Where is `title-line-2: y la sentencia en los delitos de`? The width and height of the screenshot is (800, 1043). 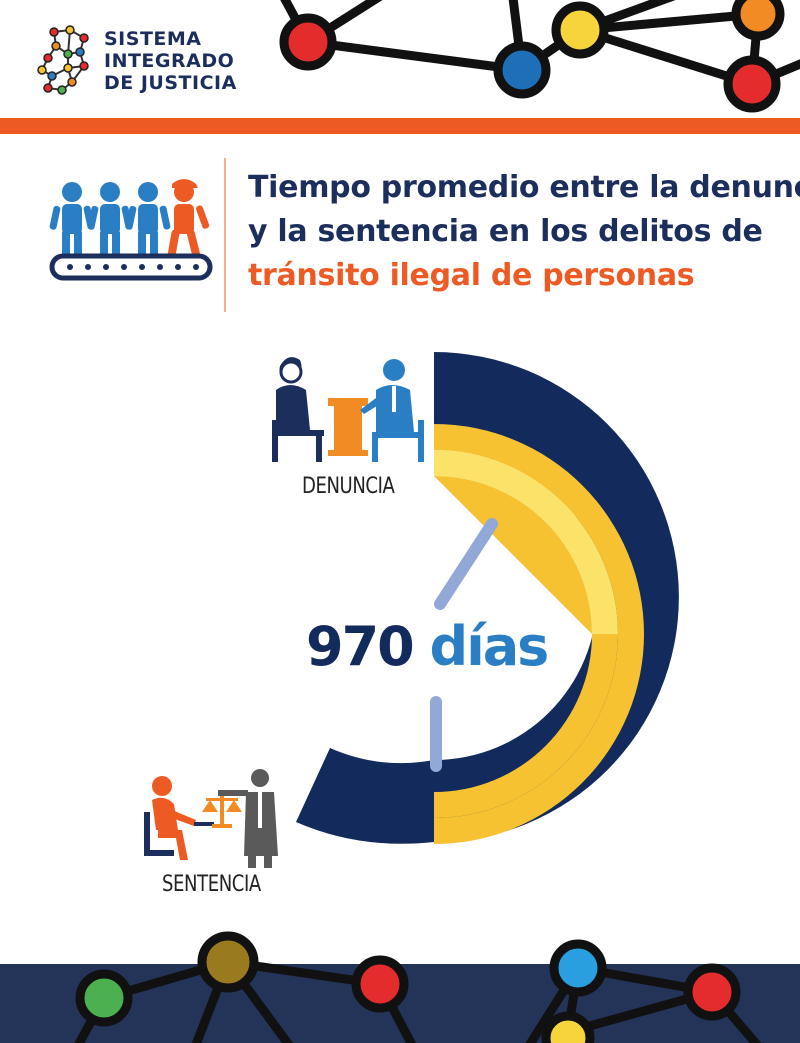
title-line-2: y la sentencia en los delitos de is located at coordinates (505, 231).